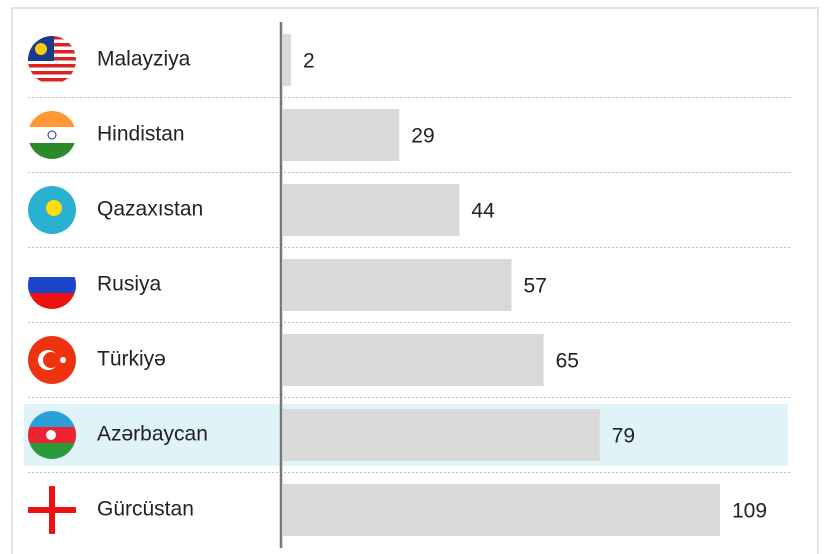 This screenshot has height=554, width=825. I want to click on category-label: Hindistan, so click(141, 134).